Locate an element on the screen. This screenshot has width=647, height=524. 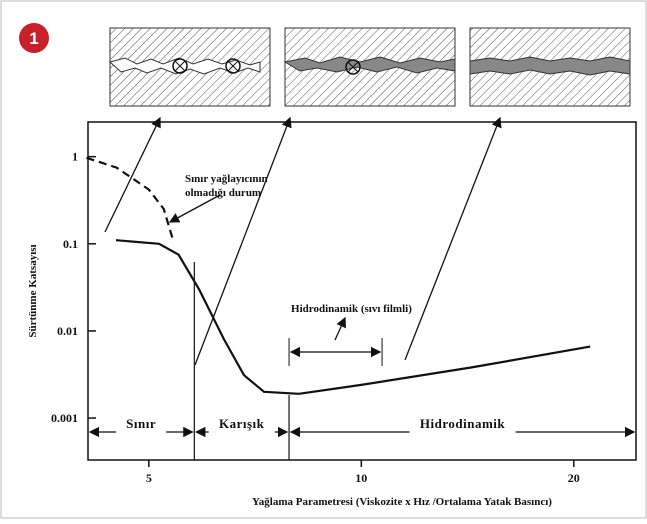
boundary-note: Sınır yağlayıcının is located at coordinates (226, 179).